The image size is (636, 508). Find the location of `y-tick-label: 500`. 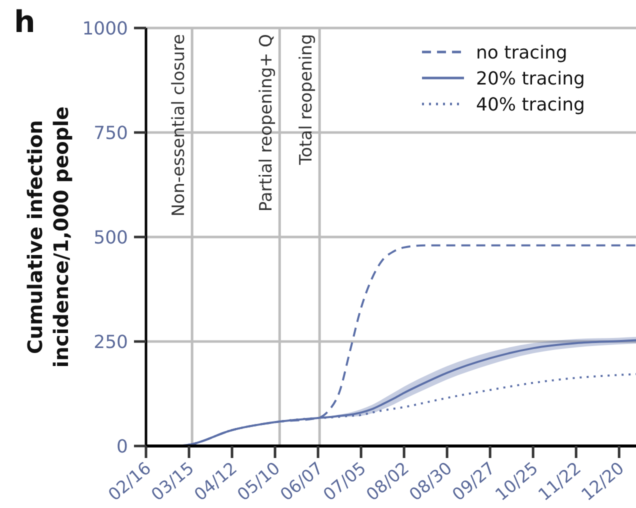

y-tick-label: 500 is located at coordinates (111, 237).